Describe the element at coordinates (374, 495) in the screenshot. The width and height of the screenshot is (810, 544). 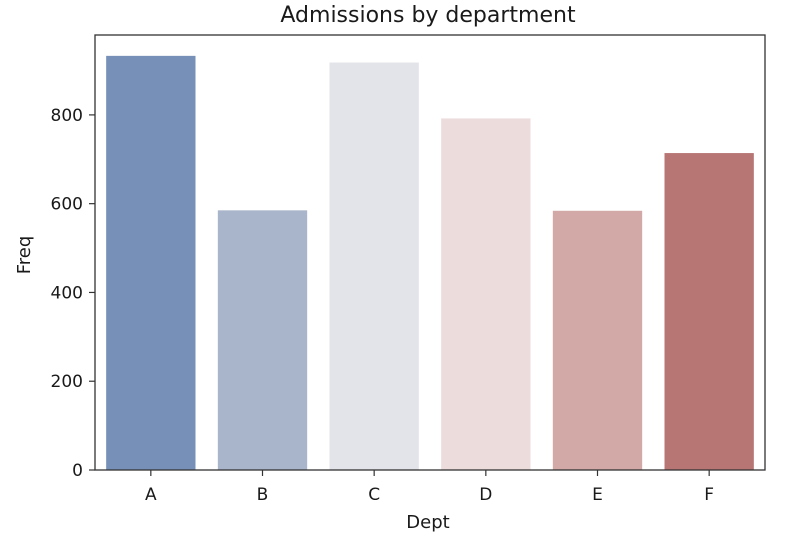
I see `x-tick-label: C` at that location.